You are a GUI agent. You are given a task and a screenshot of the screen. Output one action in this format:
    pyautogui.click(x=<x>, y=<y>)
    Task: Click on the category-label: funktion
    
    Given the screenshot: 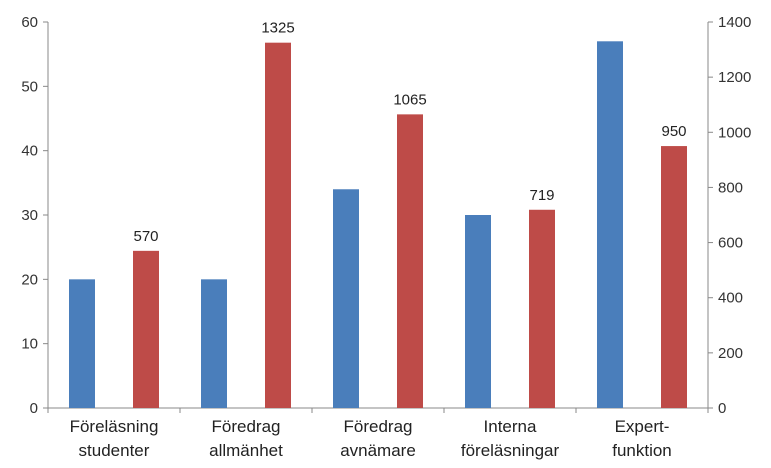 What is the action you would take?
    pyautogui.click(x=642, y=450)
    